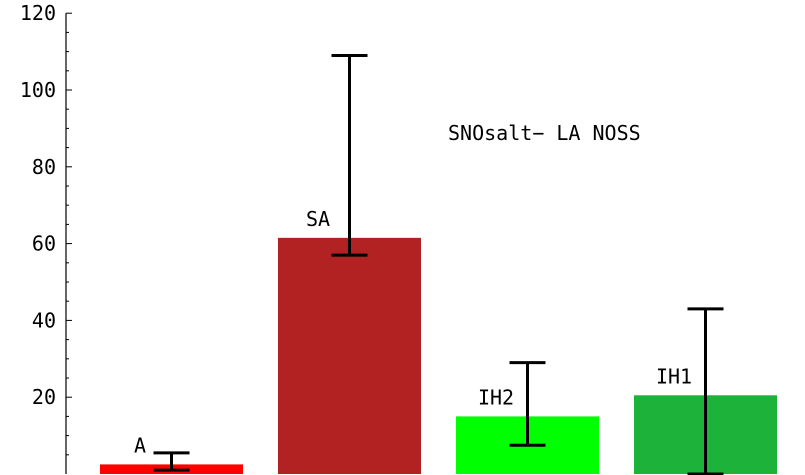 The height and width of the screenshot is (475, 805). Describe the element at coordinates (38, 90) in the screenshot. I see `y-tick-label: 100` at that location.